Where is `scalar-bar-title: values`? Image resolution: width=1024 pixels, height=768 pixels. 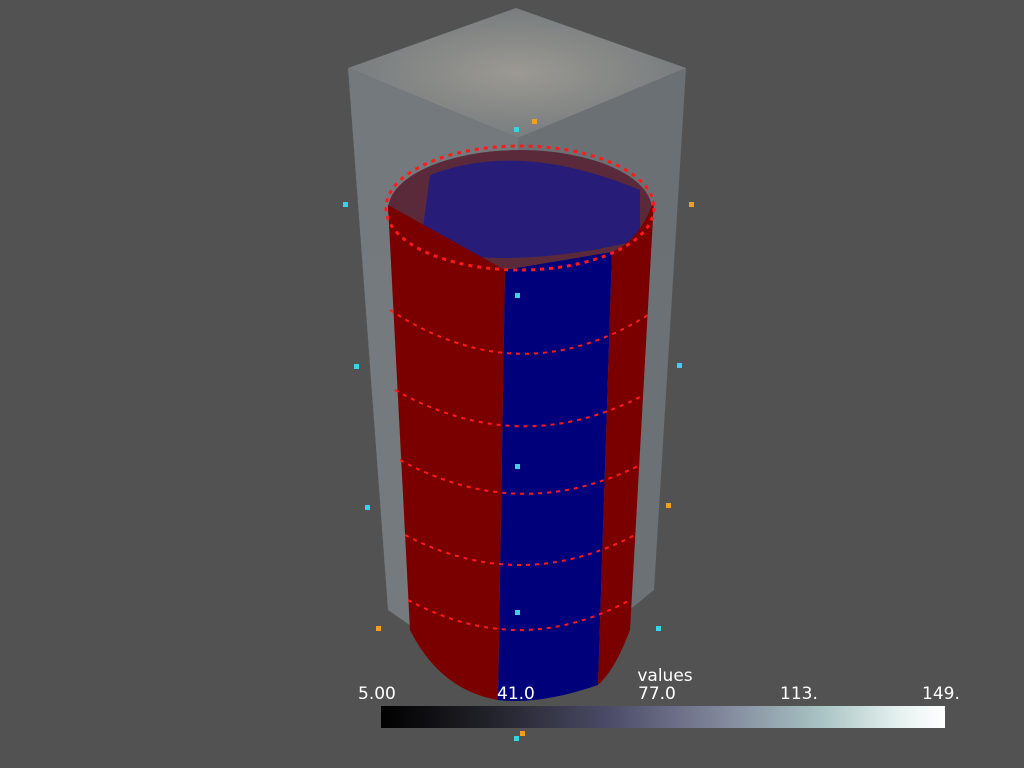 scalar-bar-title: values is located at coordinates (665, 676).